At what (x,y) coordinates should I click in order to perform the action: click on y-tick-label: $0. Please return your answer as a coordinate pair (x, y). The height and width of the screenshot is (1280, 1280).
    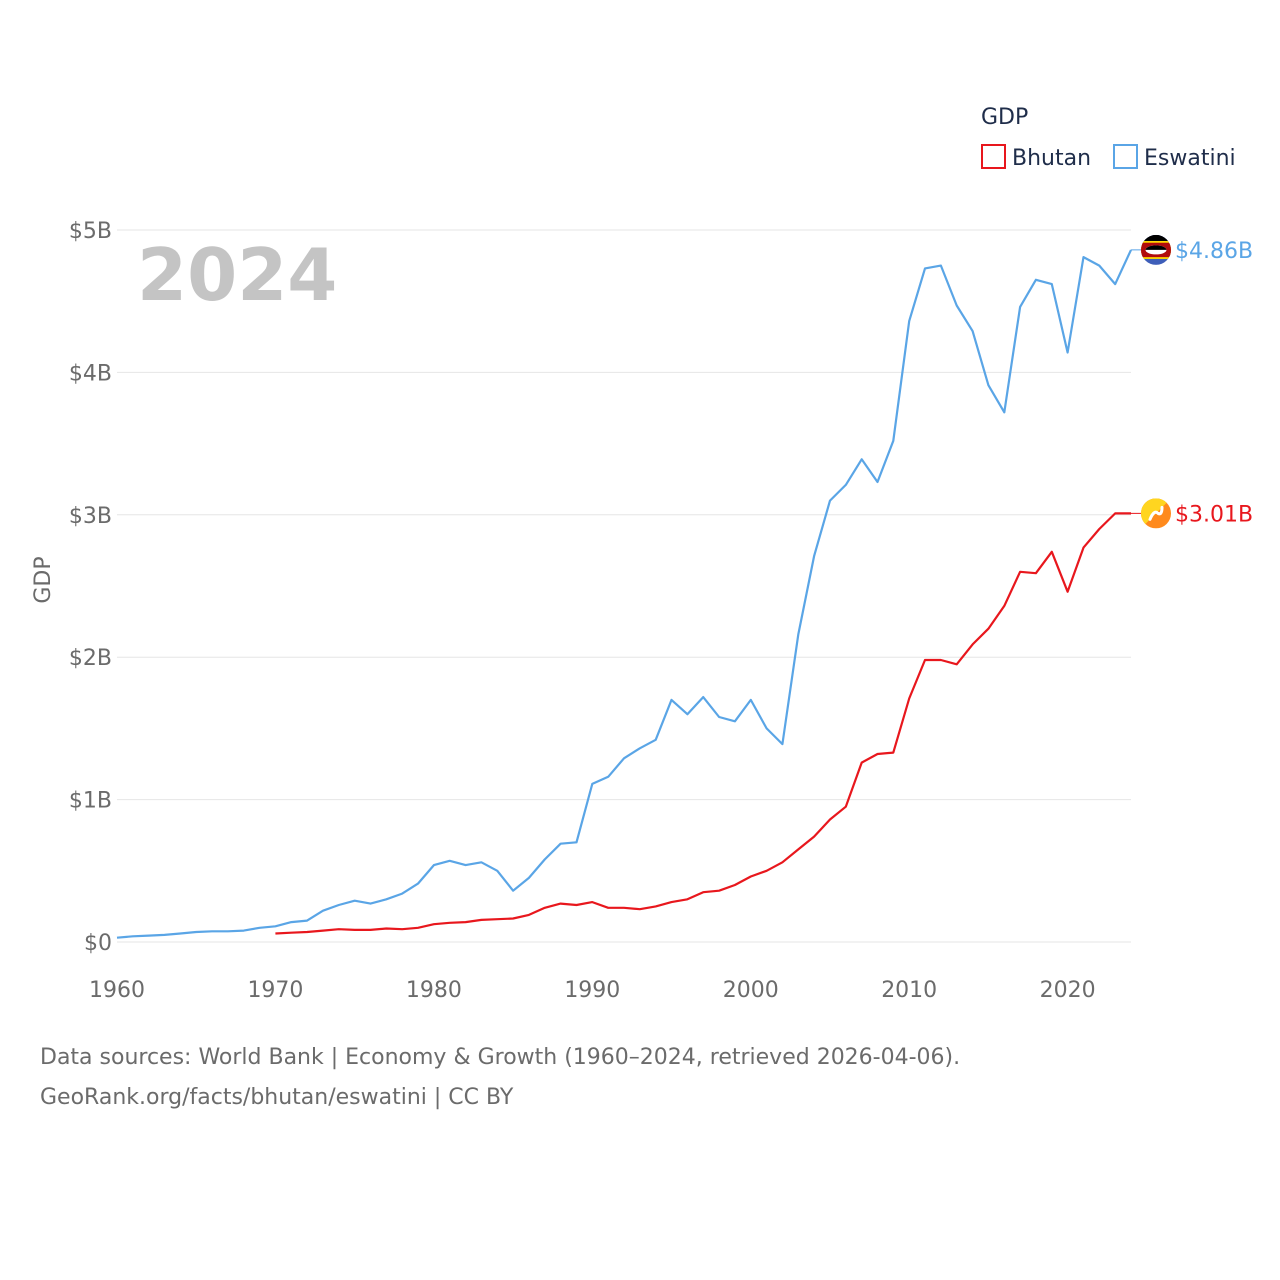
    Looking at the image, I should click on (98, 943).